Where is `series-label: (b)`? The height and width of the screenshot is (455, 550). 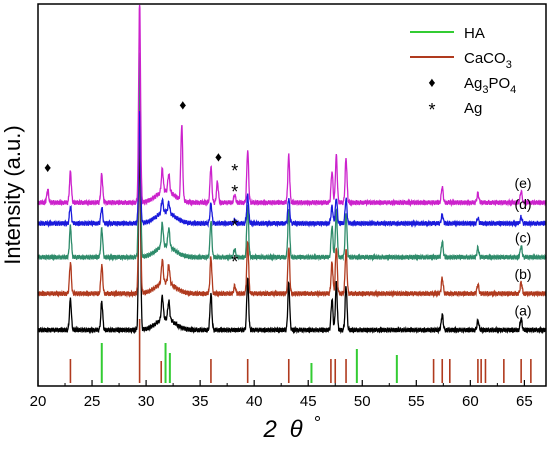 series-label: (b) is located at coordinates (522, 274).